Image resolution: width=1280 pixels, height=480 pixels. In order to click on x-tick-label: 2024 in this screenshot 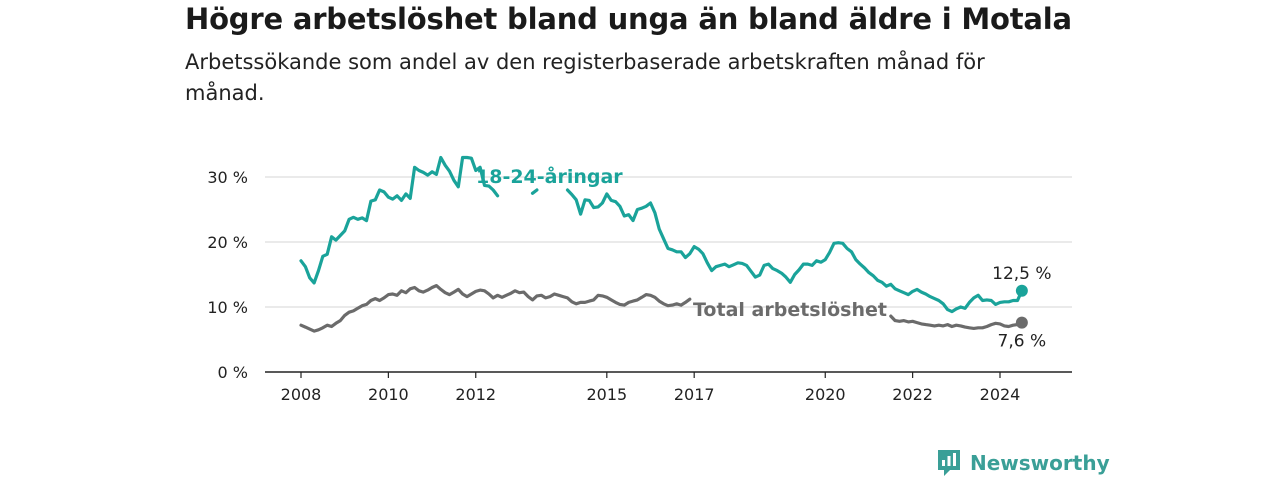, I will do `click(1000, 394)`.